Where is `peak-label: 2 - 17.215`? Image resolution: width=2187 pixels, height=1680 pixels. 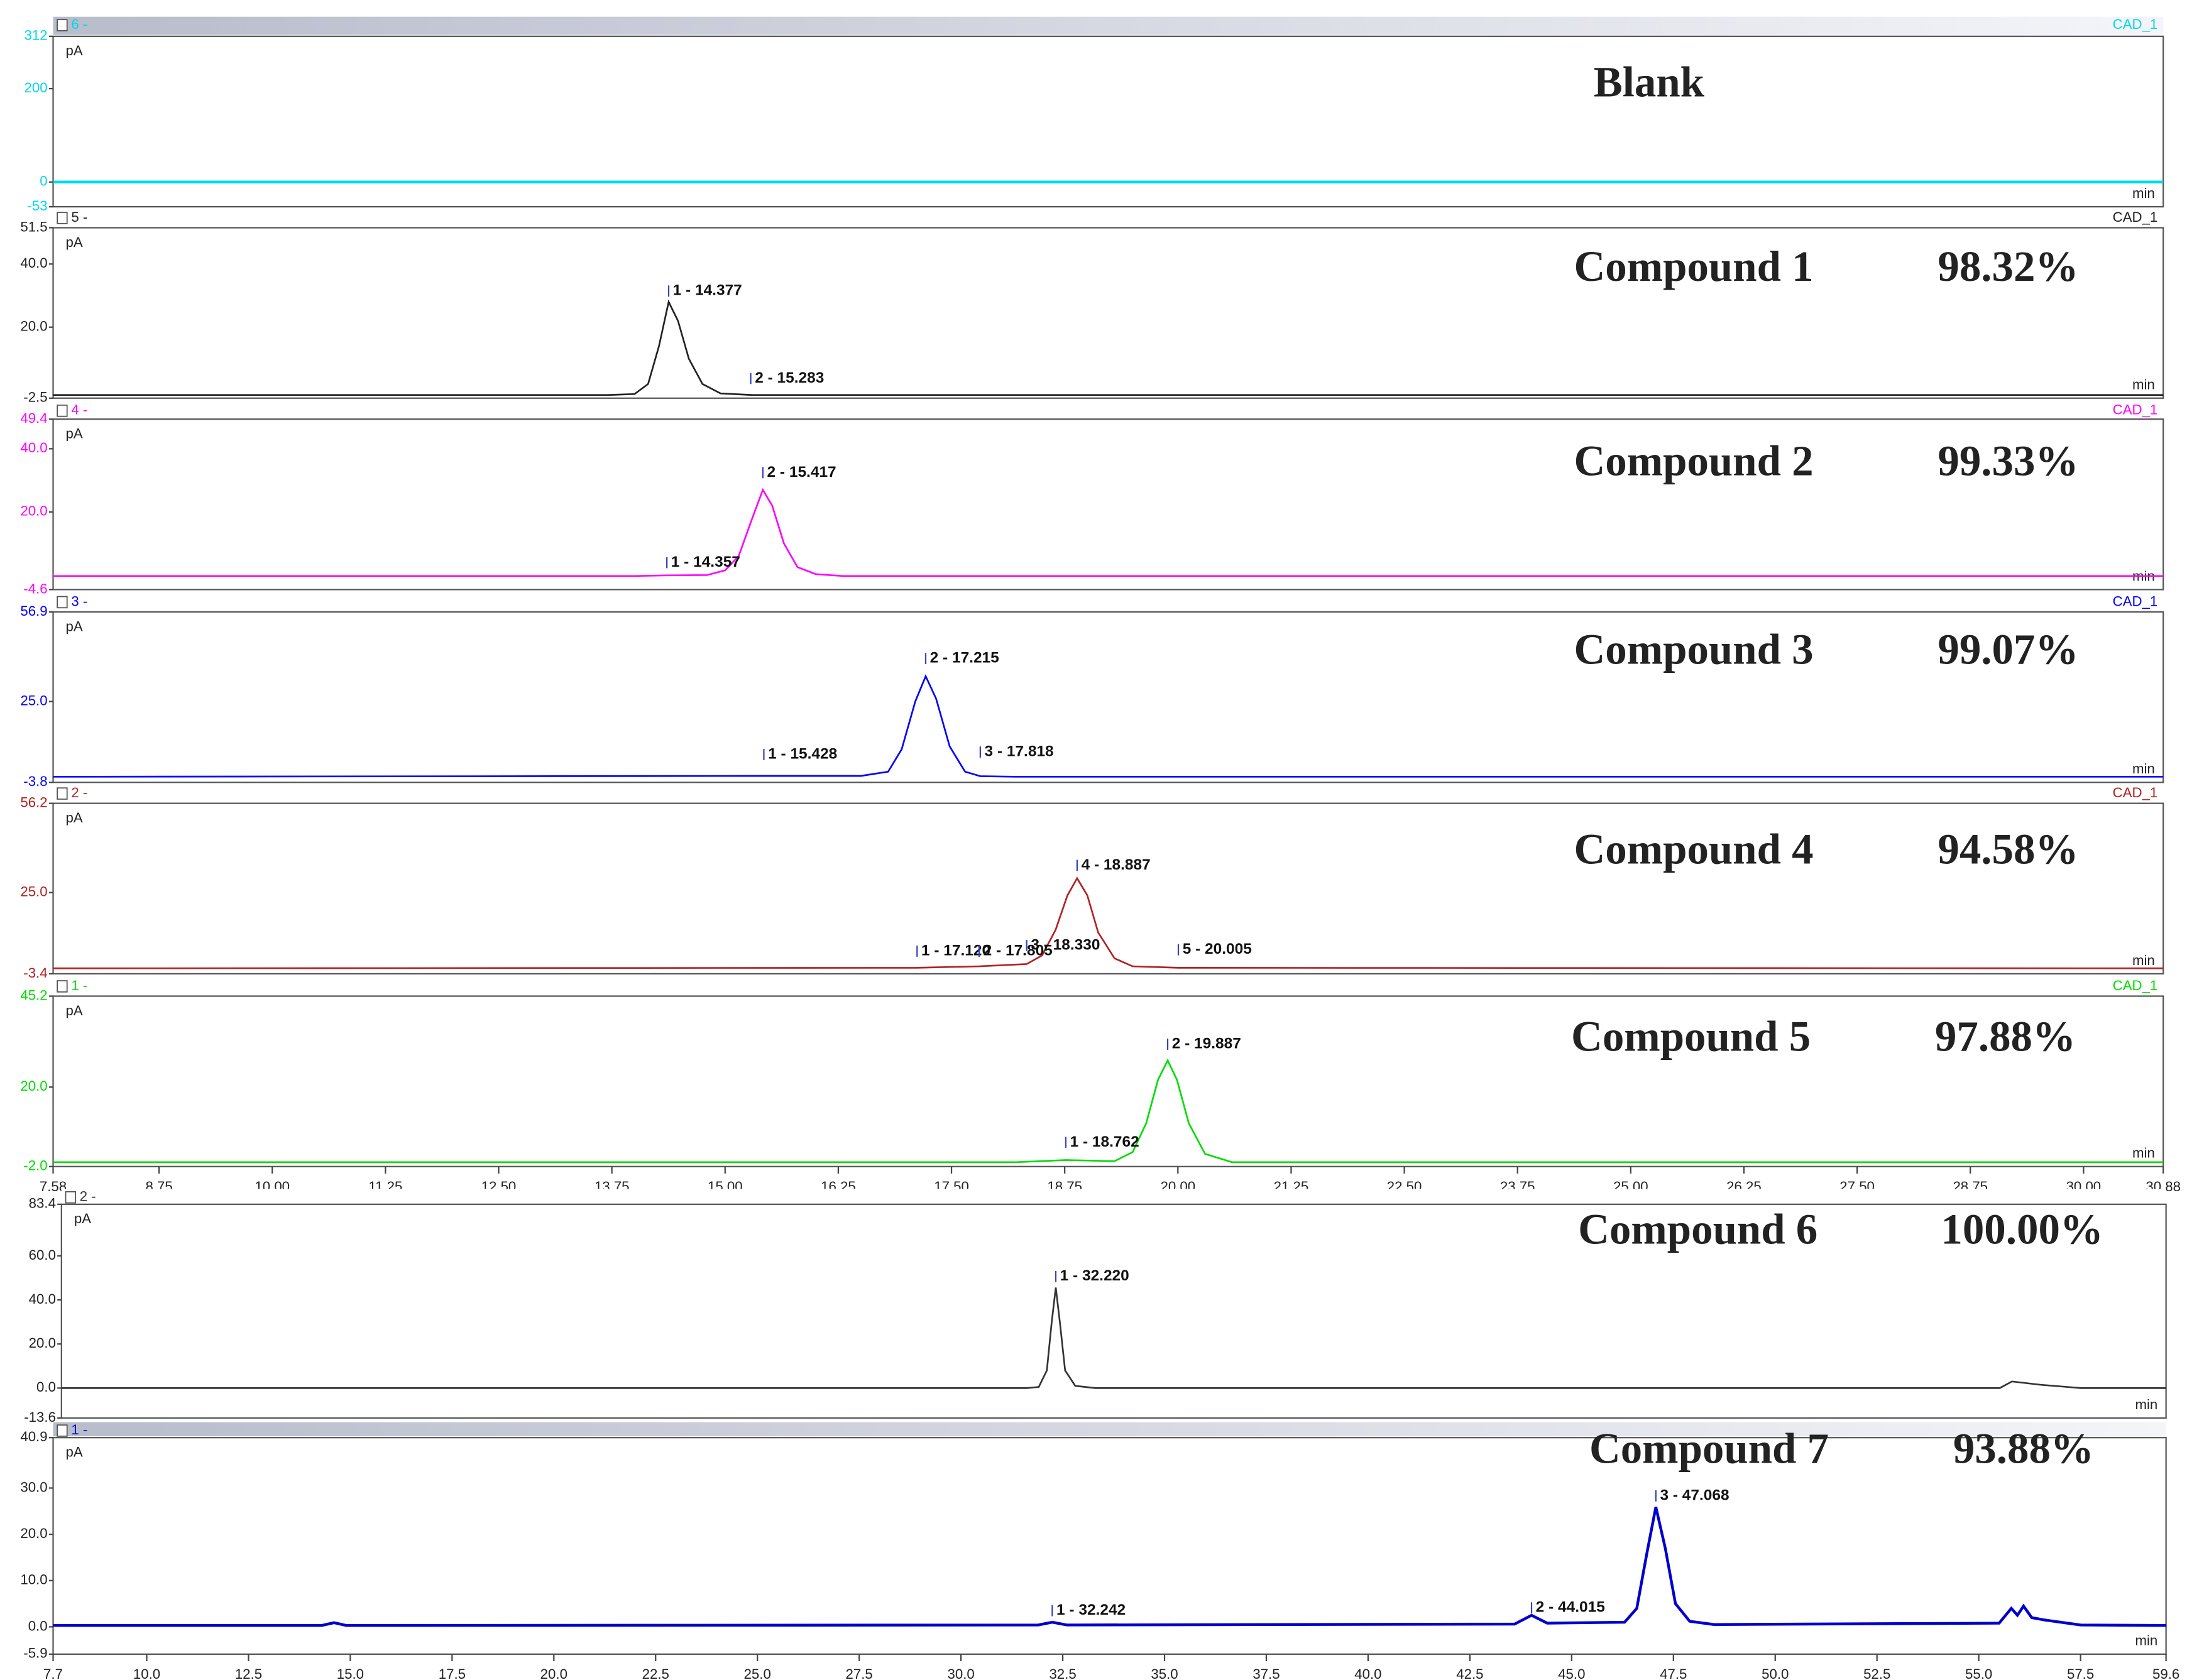
peak-label: 2 - 17.215 is located at coordinates (964, 658).